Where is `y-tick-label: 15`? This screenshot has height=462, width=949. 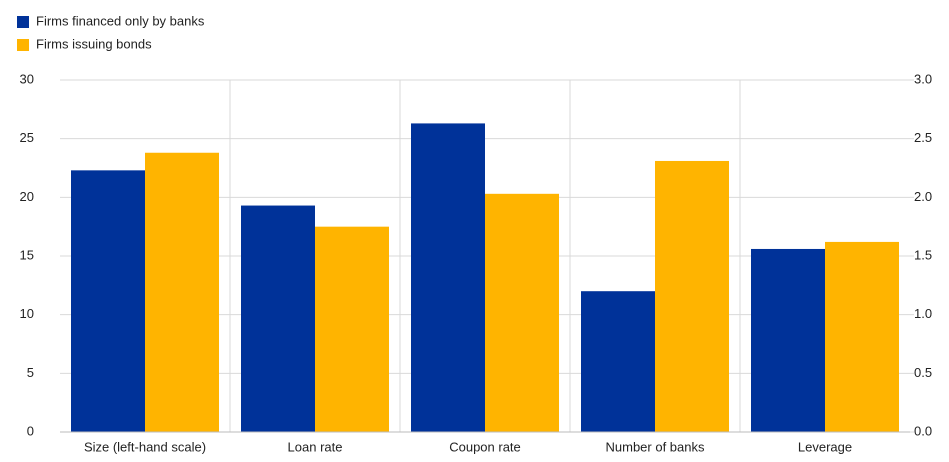
y-tick-label: 15 is located at coordinates (27, 254).